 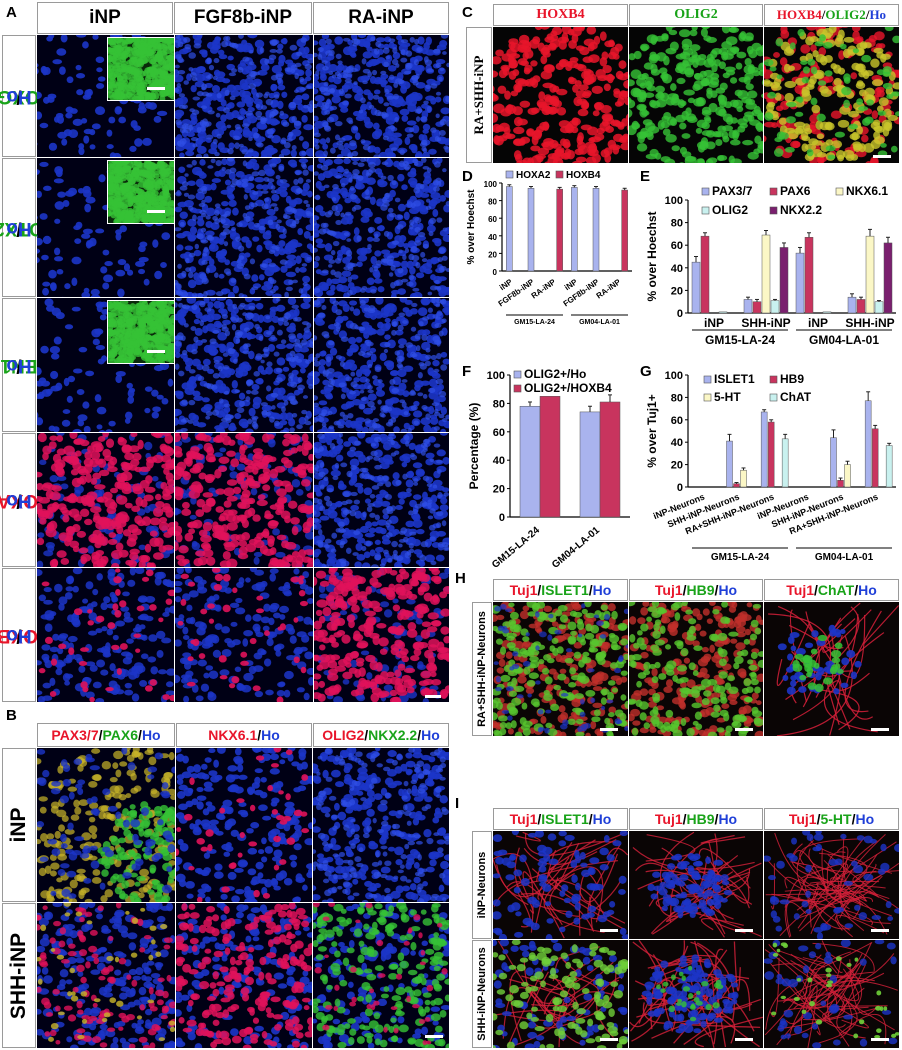 What do you see at coordinates (609, 289) in the screenshot?
I see `x-tick-label: RA-iNP` at bounding box center [609, 289].